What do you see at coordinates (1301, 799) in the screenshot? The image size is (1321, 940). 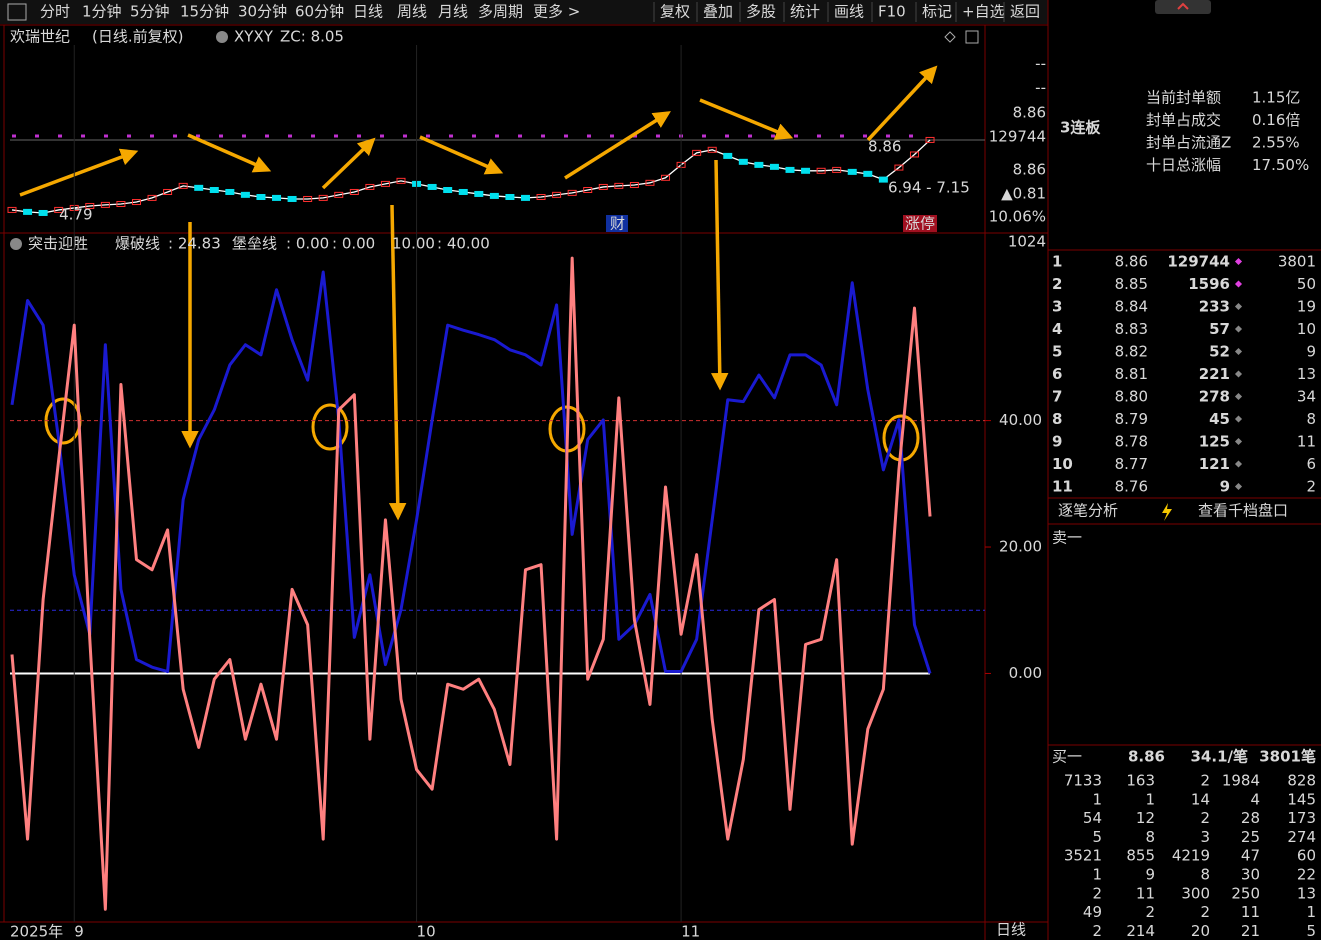 I see `queue-cell: 145` at bounding box center [1301, 799].